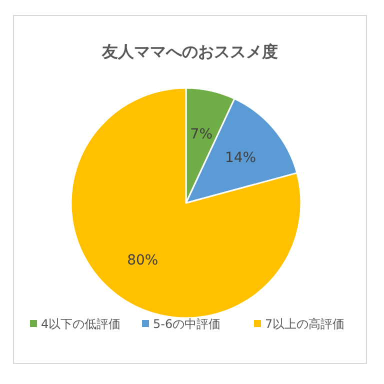 Image resolution: width=384 pixels, height=384 pixels. What do you see at coordinates (81, 324) in the screenshot?
I see `legend-label: 4以下の低評価` at bounding box center [81, 324].